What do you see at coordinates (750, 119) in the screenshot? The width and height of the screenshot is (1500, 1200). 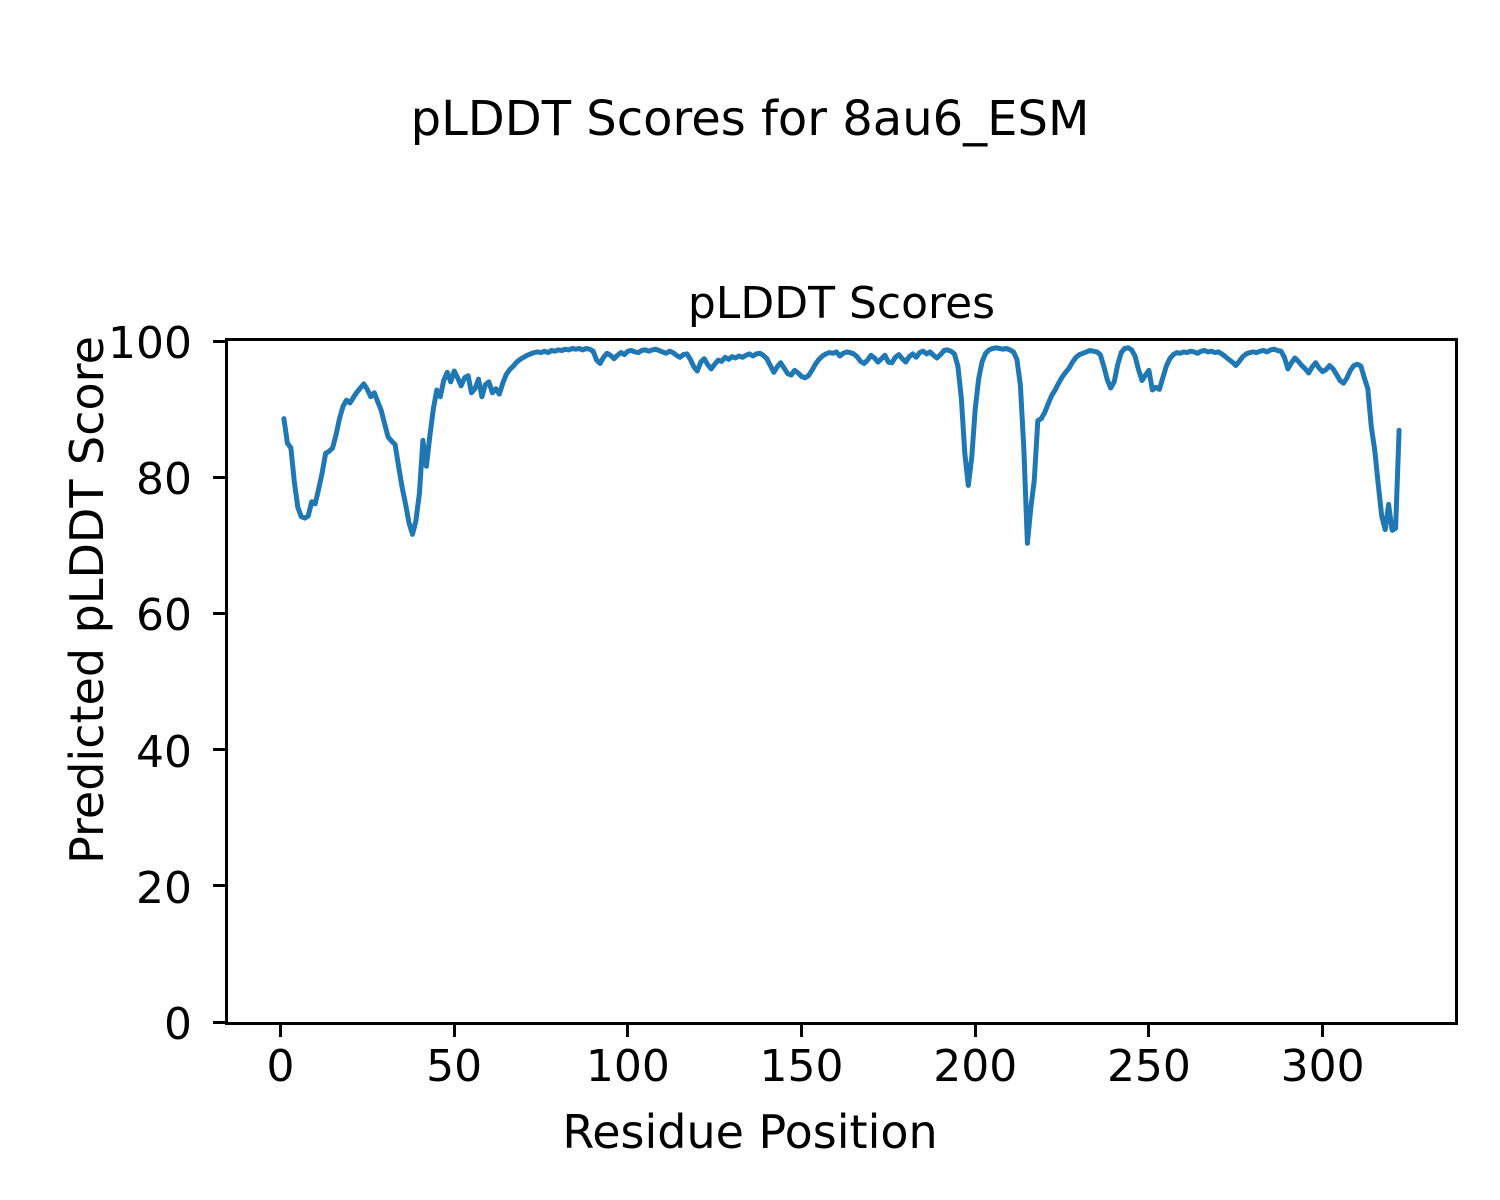 I see `figure-suptitle: pLDDT Scores for 8au6_ESM` at bounding box center [750, 119].